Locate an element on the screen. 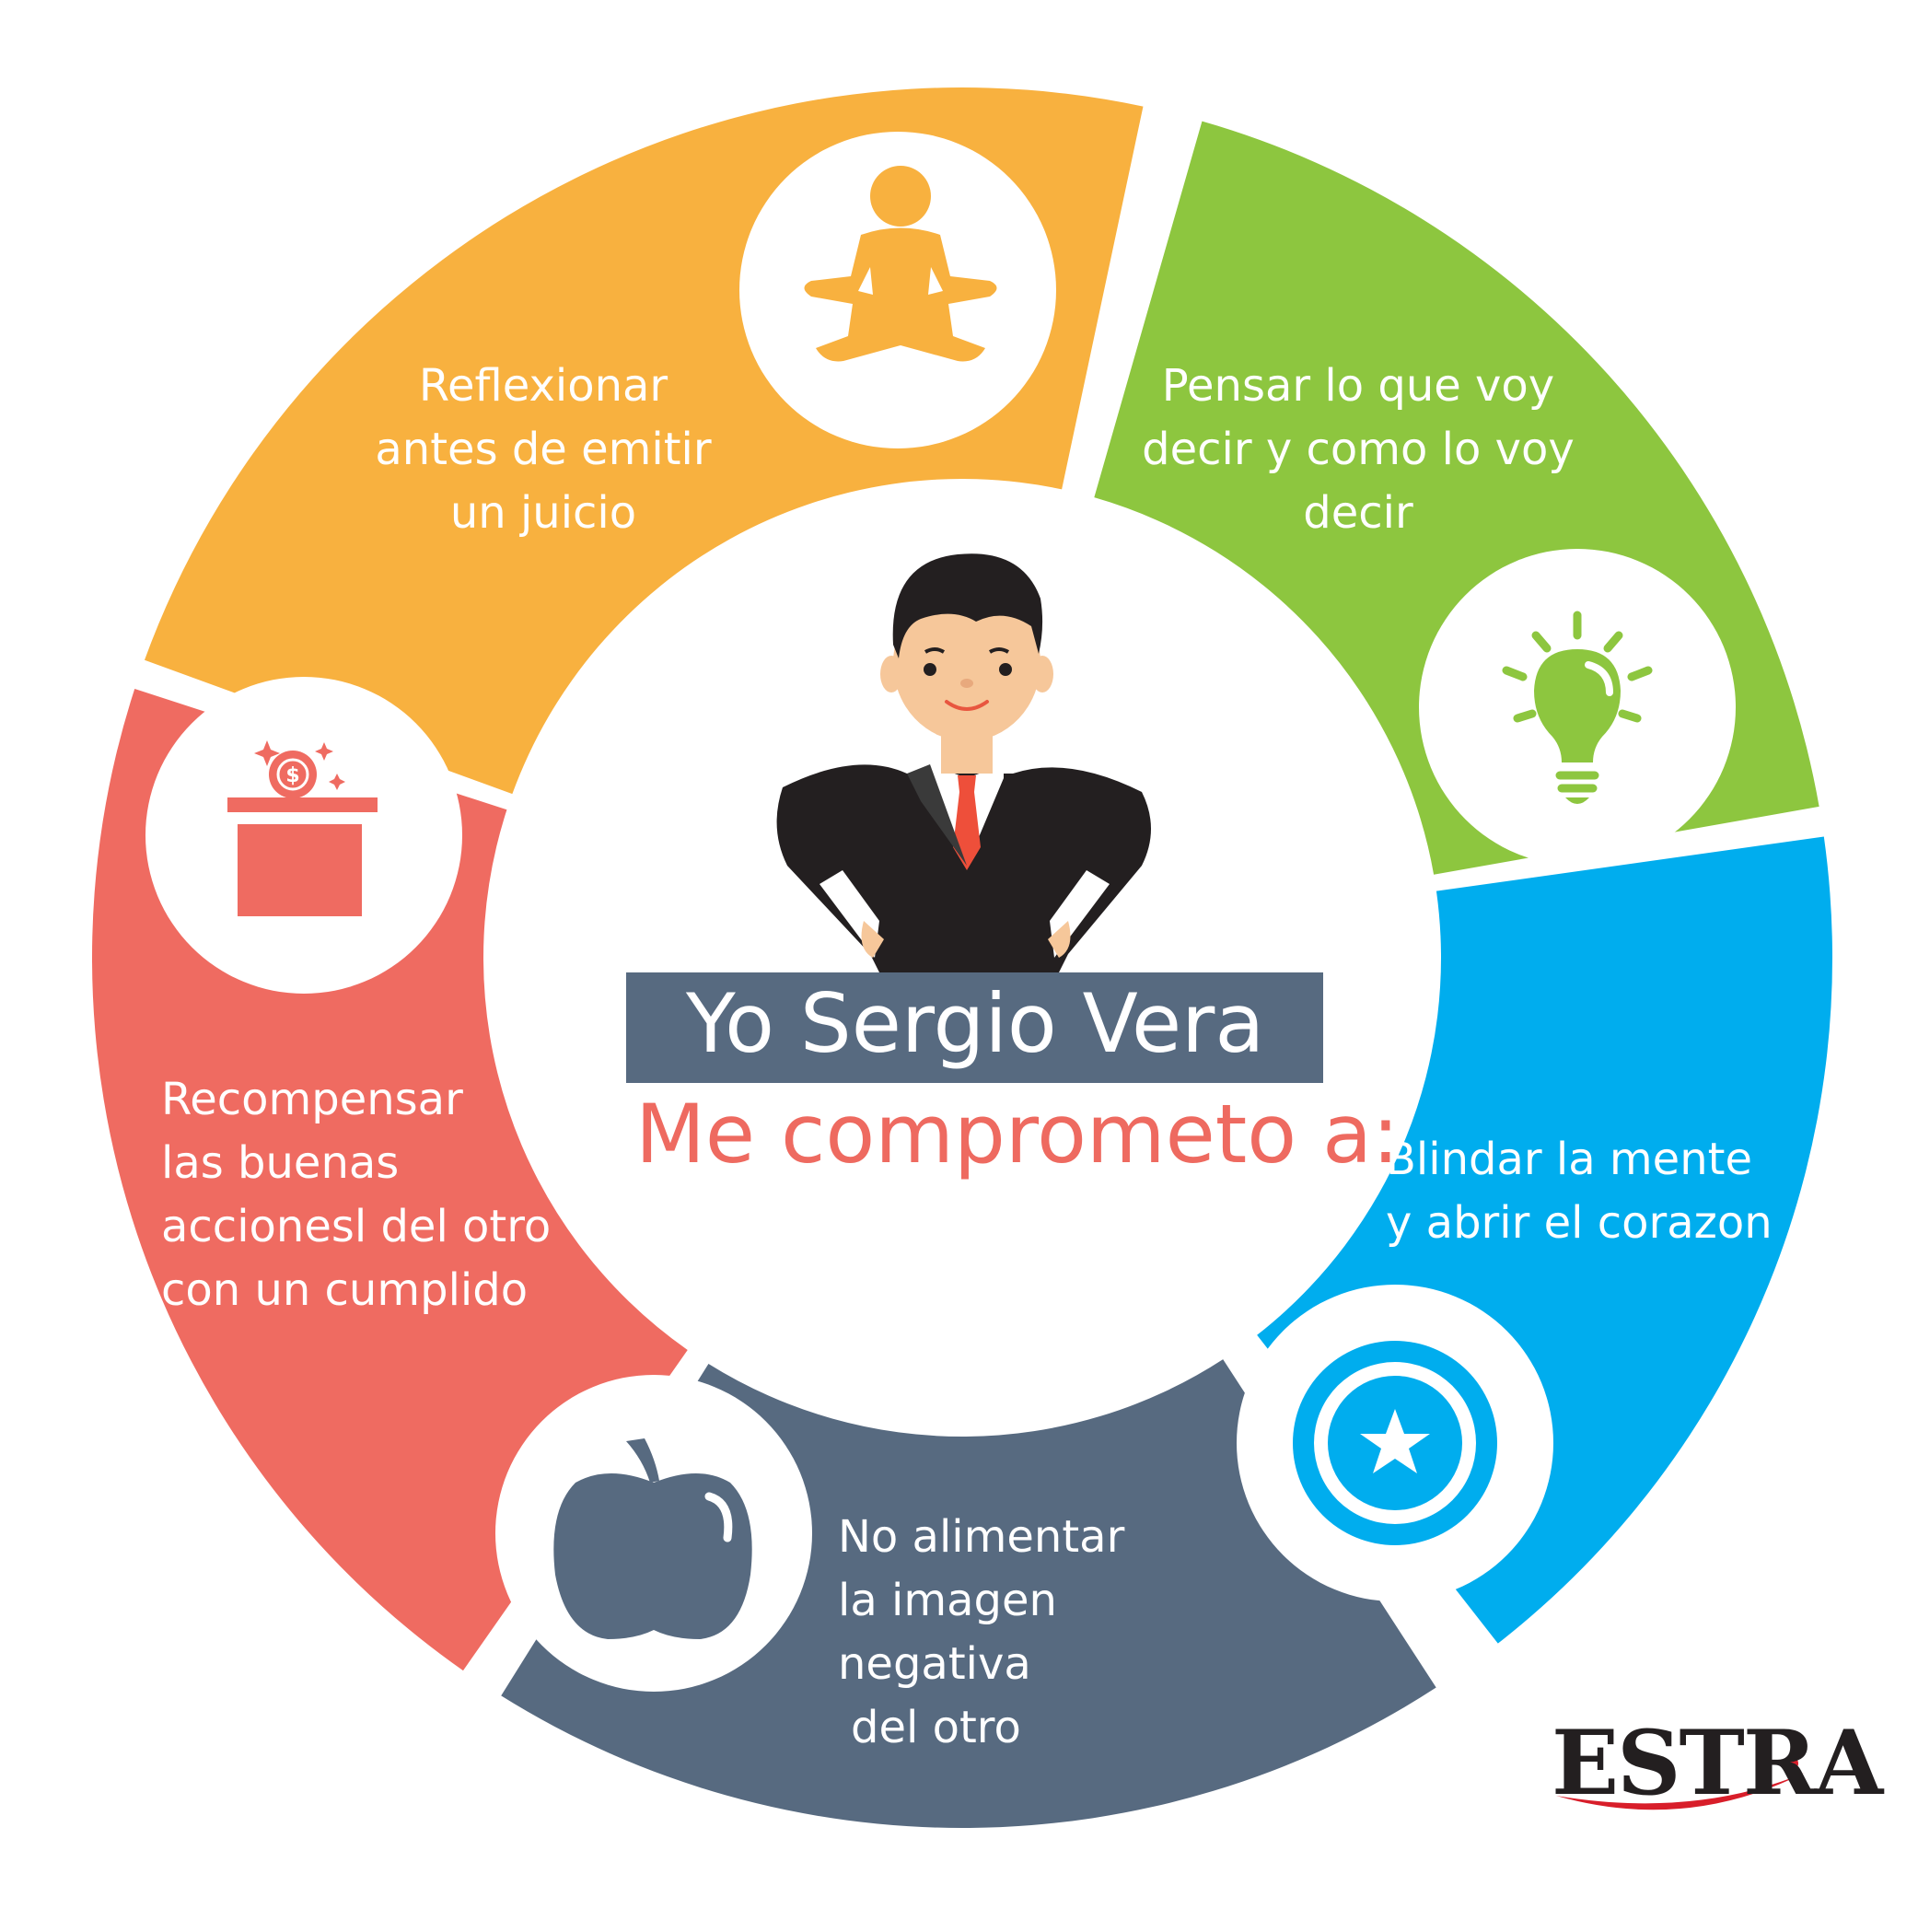 This screenshot has width=1918, height=1932. estra-logo-text: ESTRA is located at coordinates (1717, 1763).